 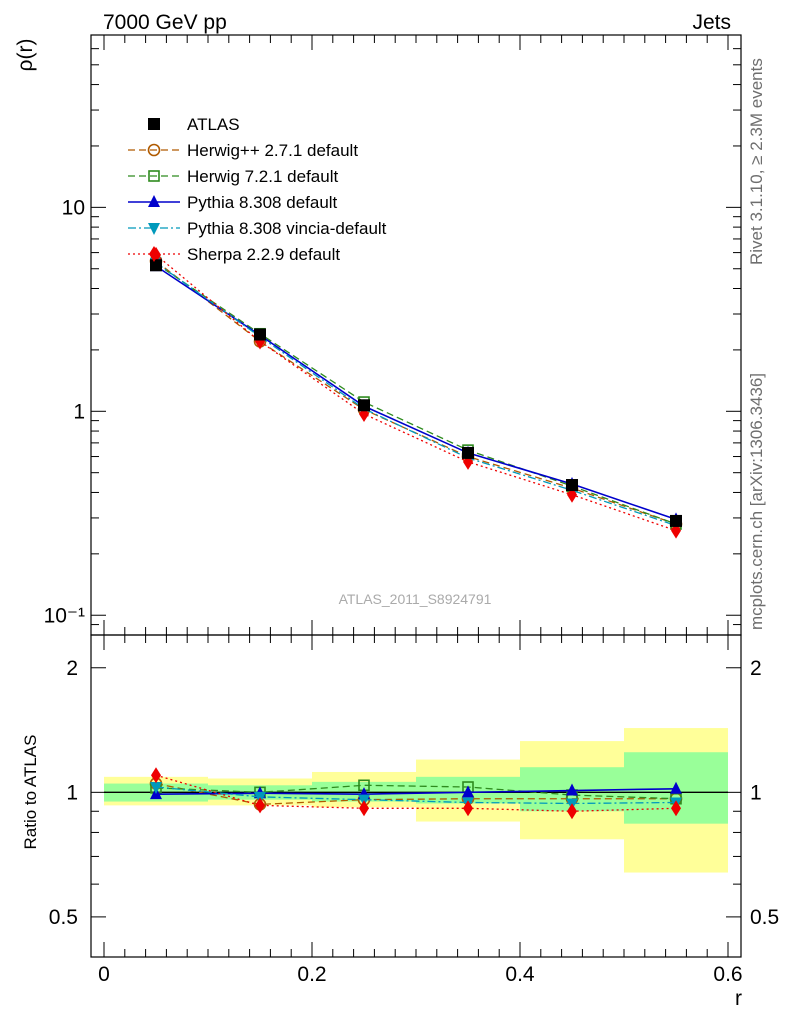 I want to click on legend-label: Herwig++ 2.7.1 default, so click(x=272, y=150).